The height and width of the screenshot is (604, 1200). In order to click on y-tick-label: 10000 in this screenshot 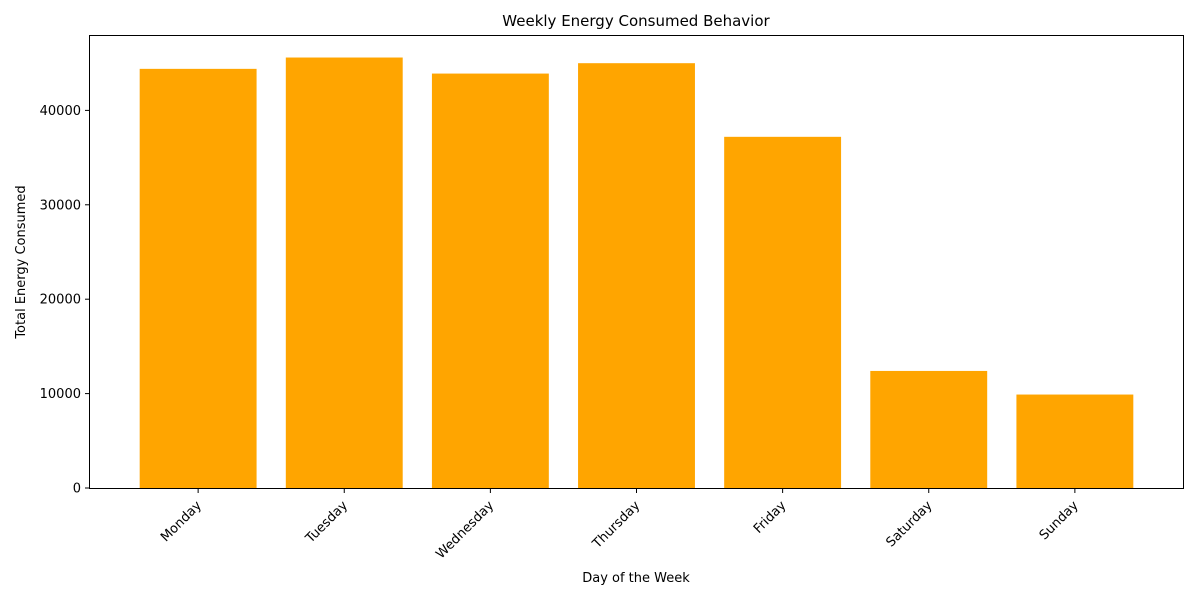, I will do `click(60, 394)`.